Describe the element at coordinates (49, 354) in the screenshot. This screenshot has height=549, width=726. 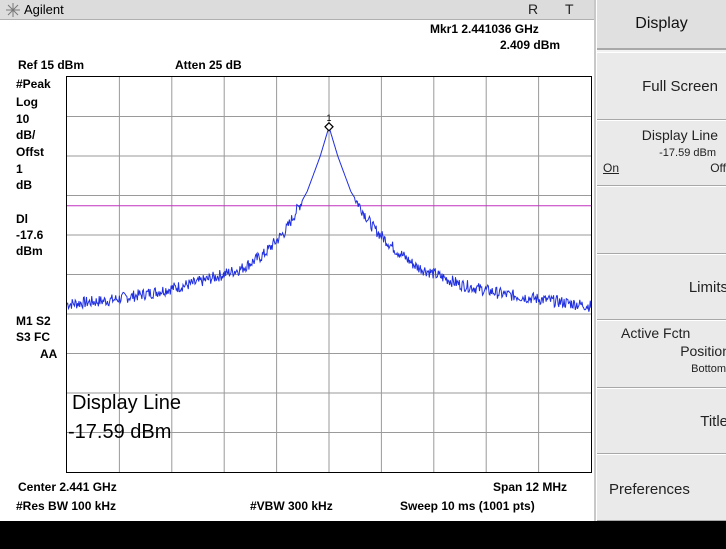
I see `aa-indicator: AA` at that location.